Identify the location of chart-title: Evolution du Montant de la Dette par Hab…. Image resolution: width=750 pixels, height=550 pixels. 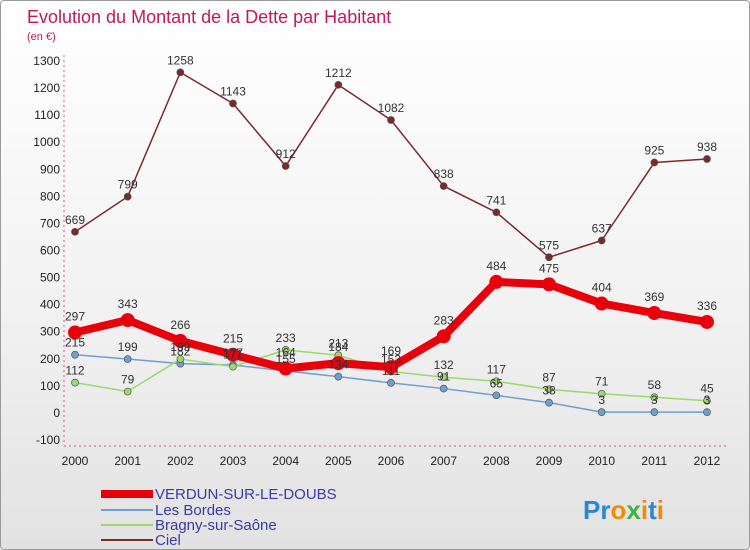
(209, 17).